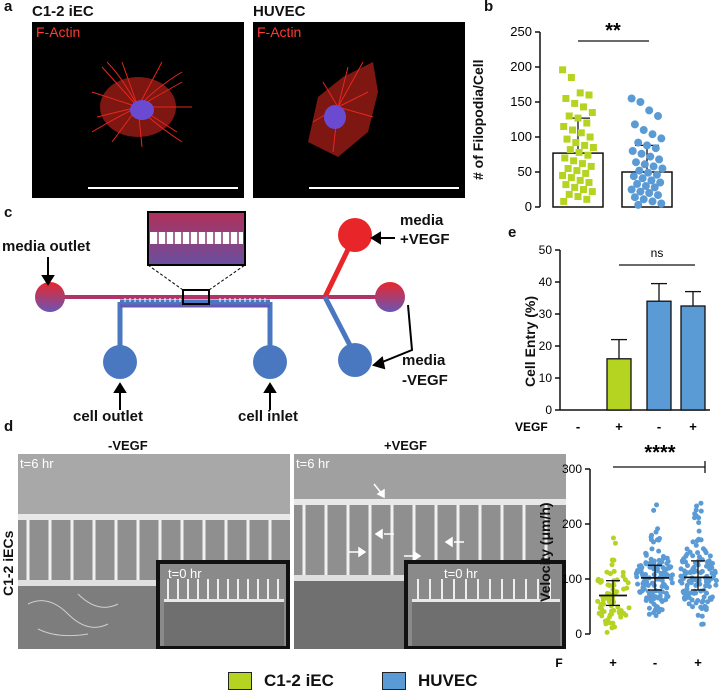 The height and width of the screenshot is (691, 720). Describe the element at coordinates (108, 416) in the screenshot. I see `cell-outlet-label: cell outlet` at that location.